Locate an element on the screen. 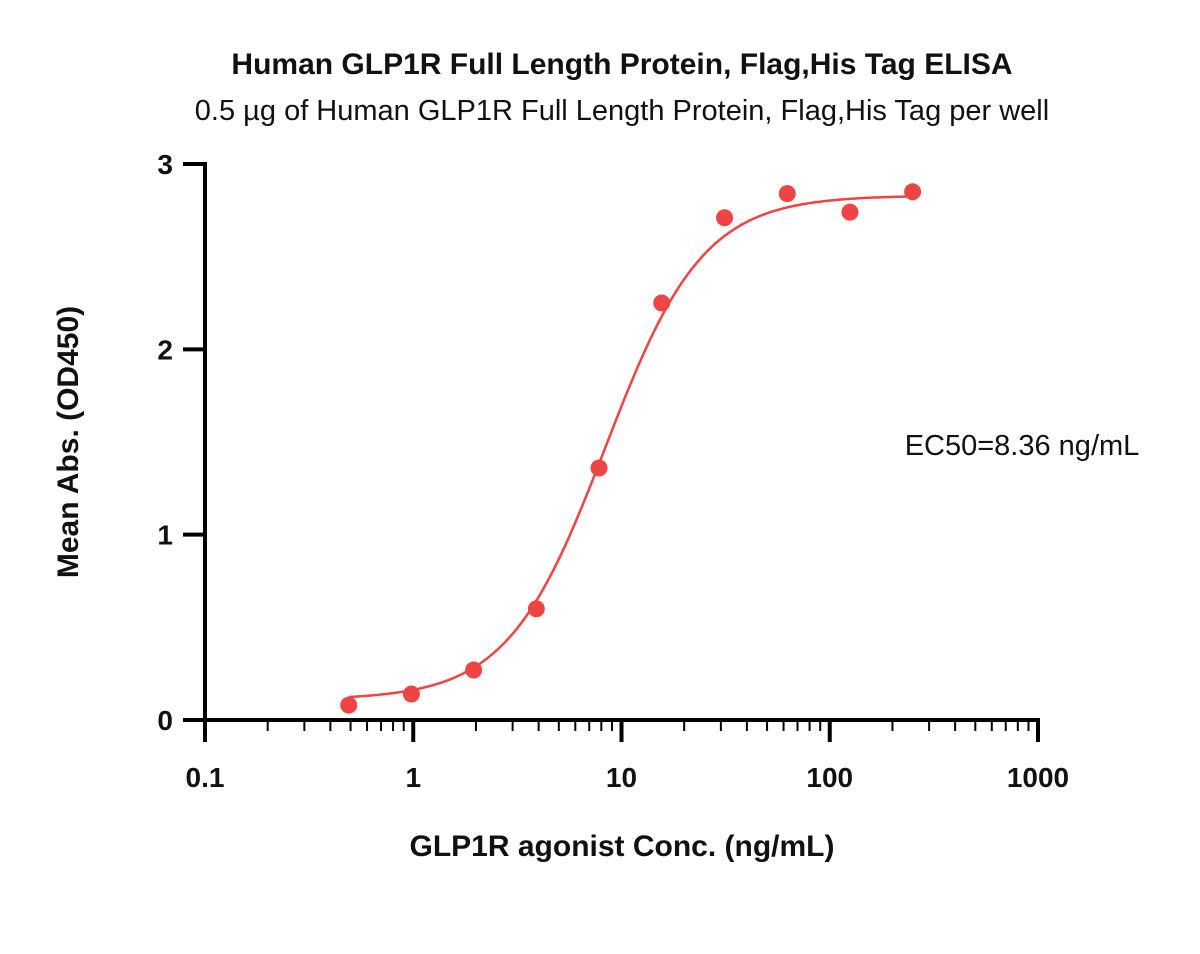  y-tick-label: 0 is located at coordinates (165, 720).